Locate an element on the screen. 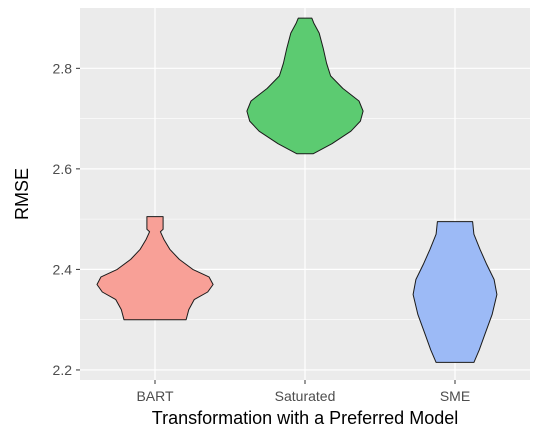  x-axis-title: Transformation with a Preferred Model is located at coordinates (305, 418).